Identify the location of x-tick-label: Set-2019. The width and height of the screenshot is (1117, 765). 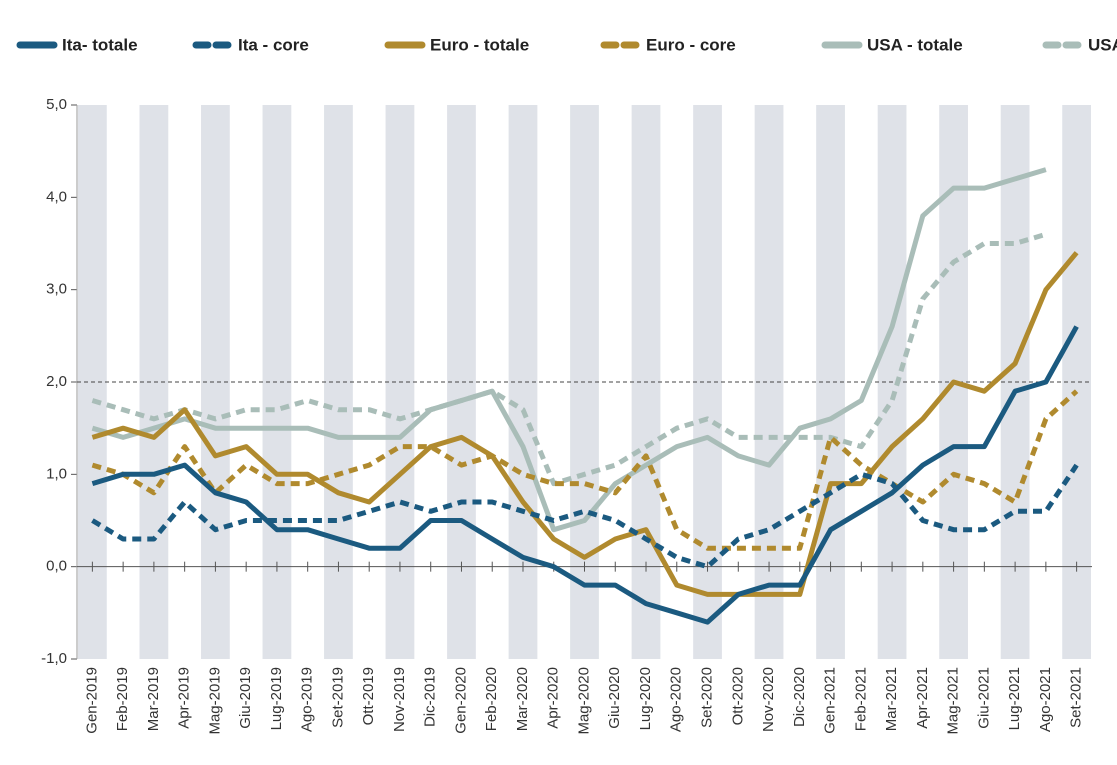
(337, 697).